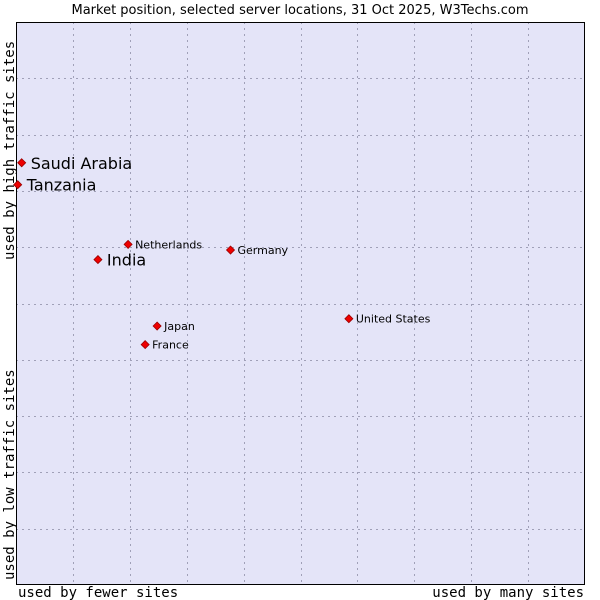  Describe the element at coordinates (157, 326) in the screenshot. I see `point-marker-japan` at that location.